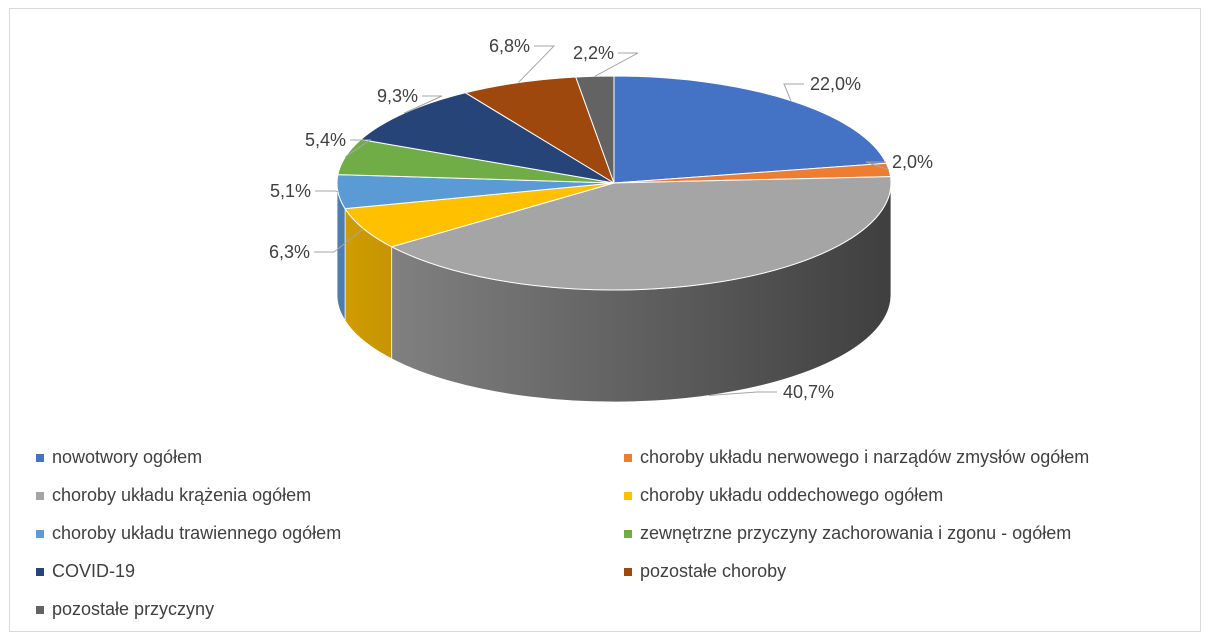 This screenshot has height=639, width=1210. What do you see at coordinates (808, 392) in the screenshot?
I see `data-label-2: 40,7%` at bounding box center [808, 392].